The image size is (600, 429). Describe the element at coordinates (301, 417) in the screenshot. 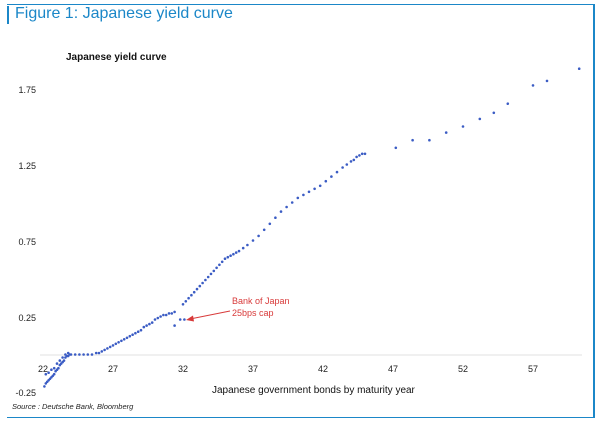

I see `frame-bottom-rule` at that location.